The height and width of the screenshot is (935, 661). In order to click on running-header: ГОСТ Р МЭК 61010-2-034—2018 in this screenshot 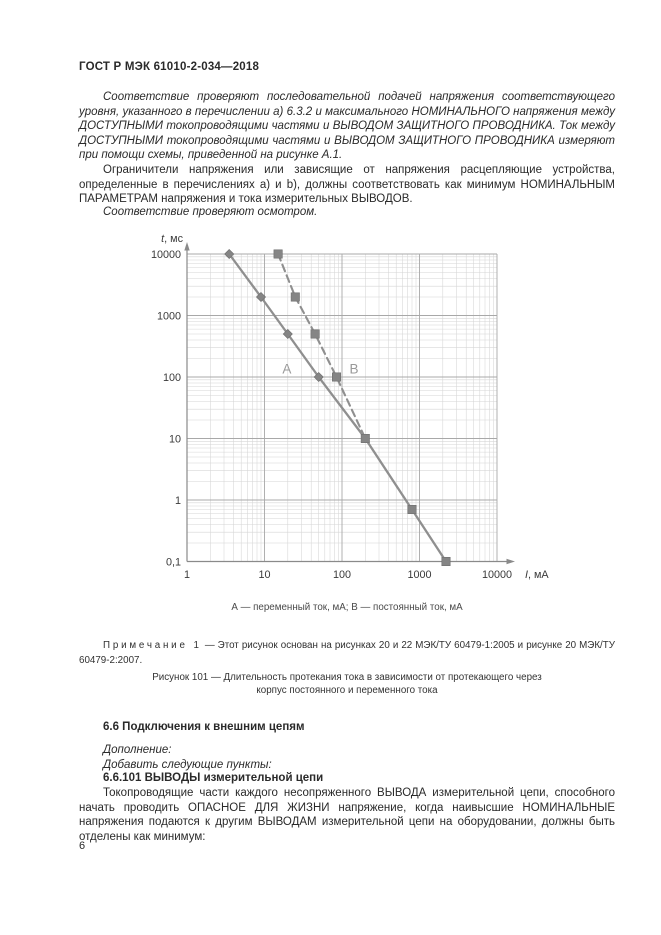, I will do `click(169, 67)`.